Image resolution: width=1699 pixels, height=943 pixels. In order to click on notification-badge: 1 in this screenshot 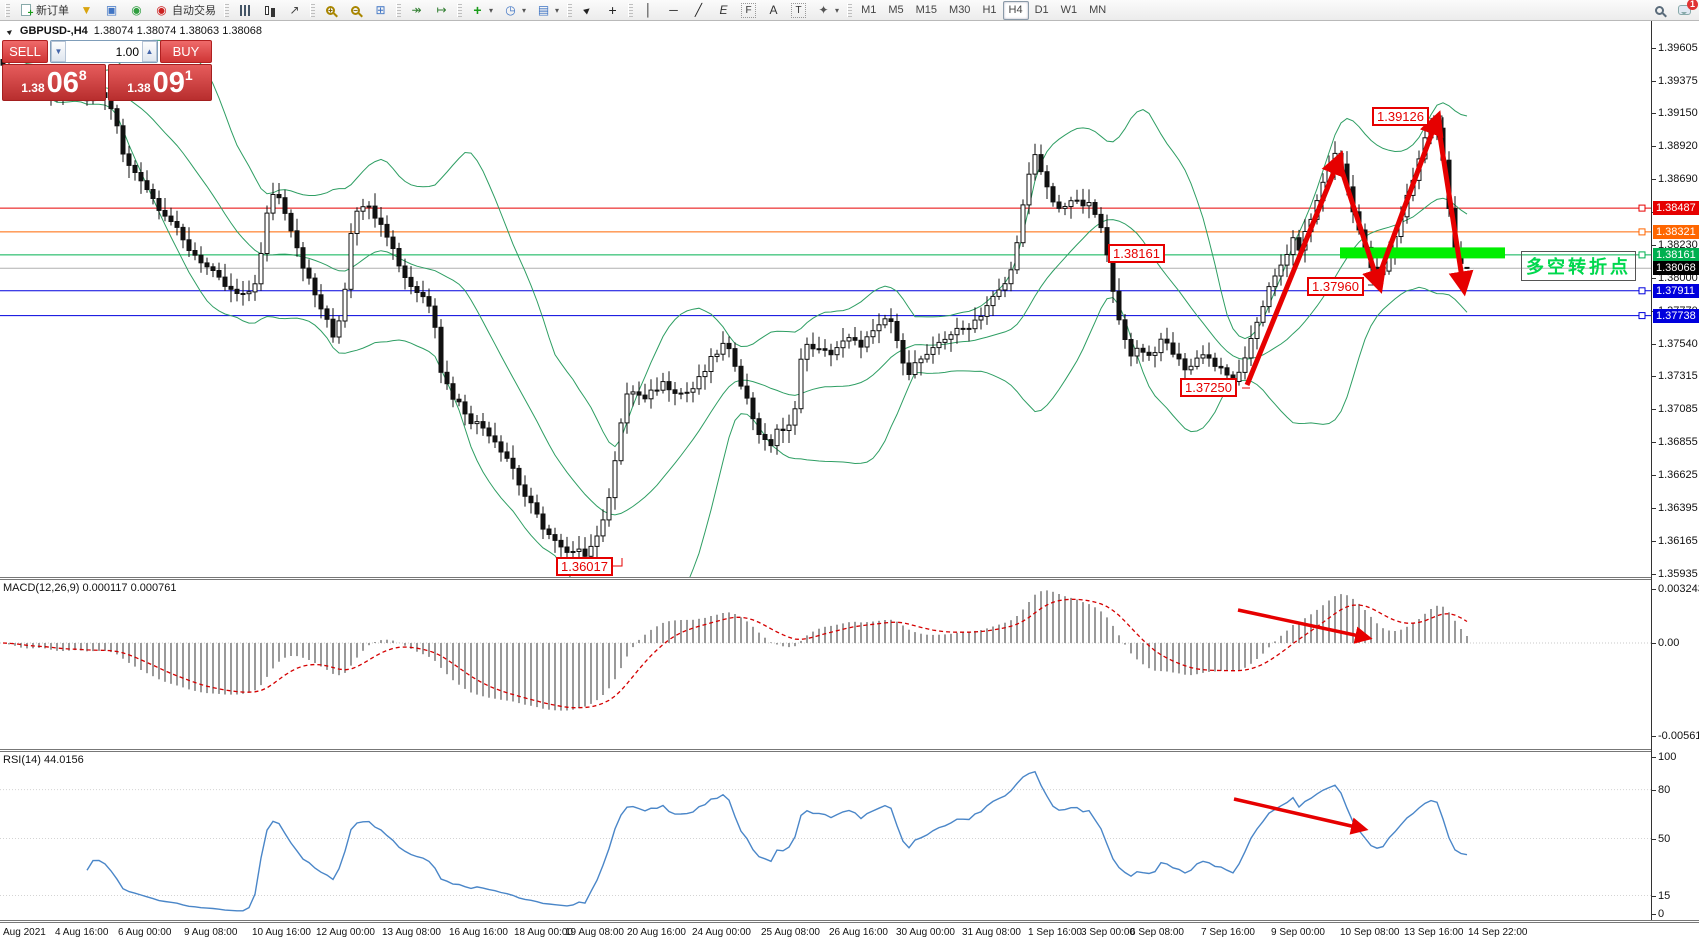, I will do `click(1692, 5)`.